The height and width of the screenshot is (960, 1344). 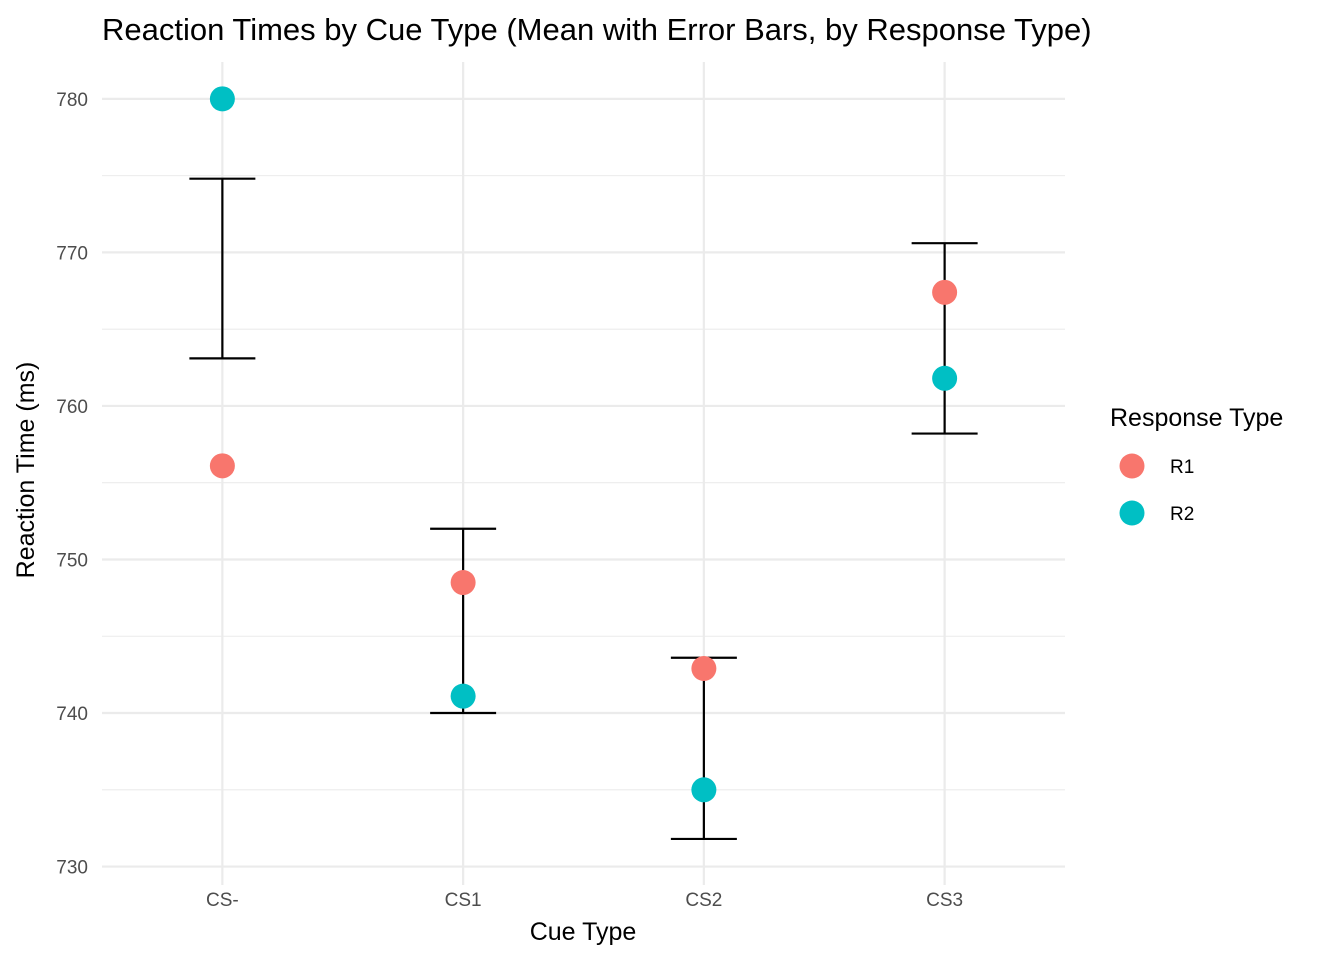 What do you see at coordinates (72, 253) in the screenshot?
I see `y-tick-label: 770` at bounding box center [72, 253].